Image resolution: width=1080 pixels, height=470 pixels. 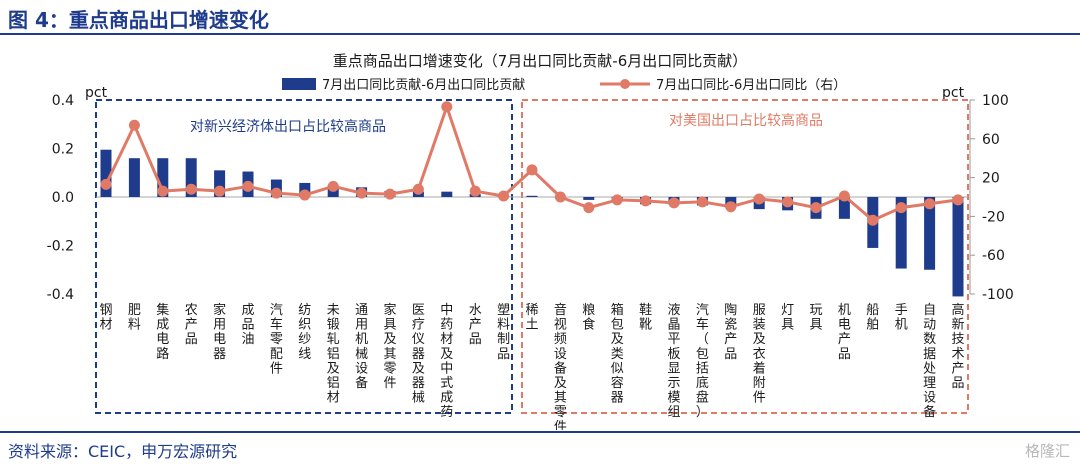 What do you see at coordinates (60, 295) in the screenshot?
I see `left-tick-label: -0.4` at bounding box center [60, 295].